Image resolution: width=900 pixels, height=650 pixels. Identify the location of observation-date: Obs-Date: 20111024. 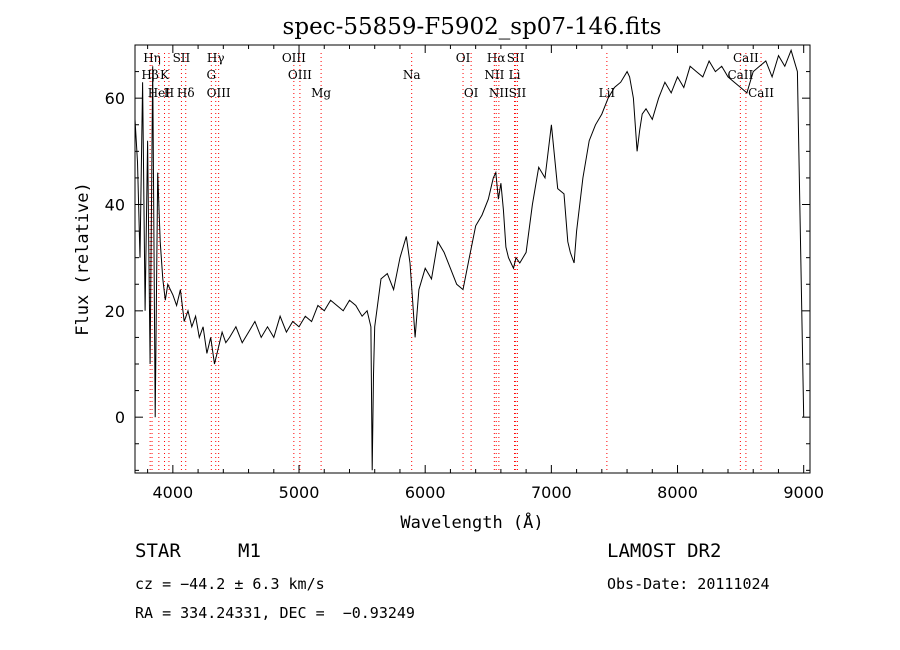
(688, 584).